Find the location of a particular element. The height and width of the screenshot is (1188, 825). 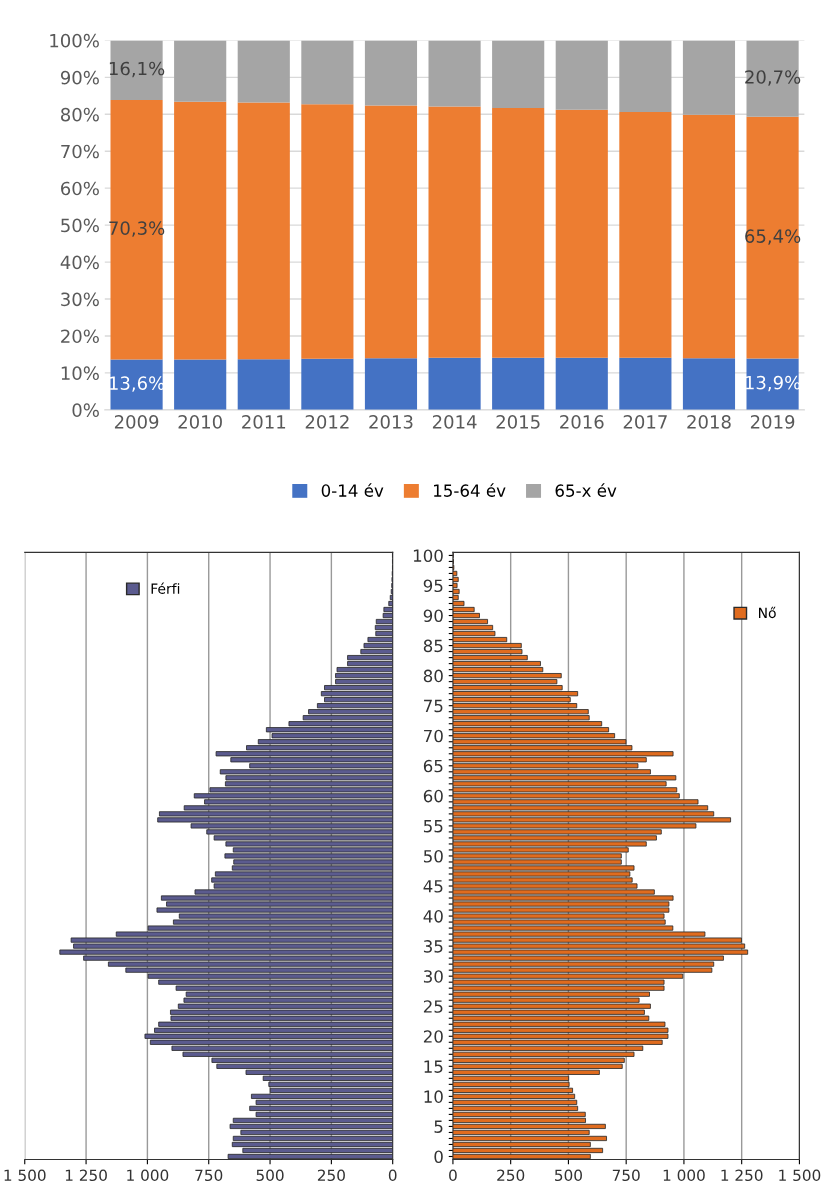

y-tick-label: 40 is located at coordinates (433, 916).